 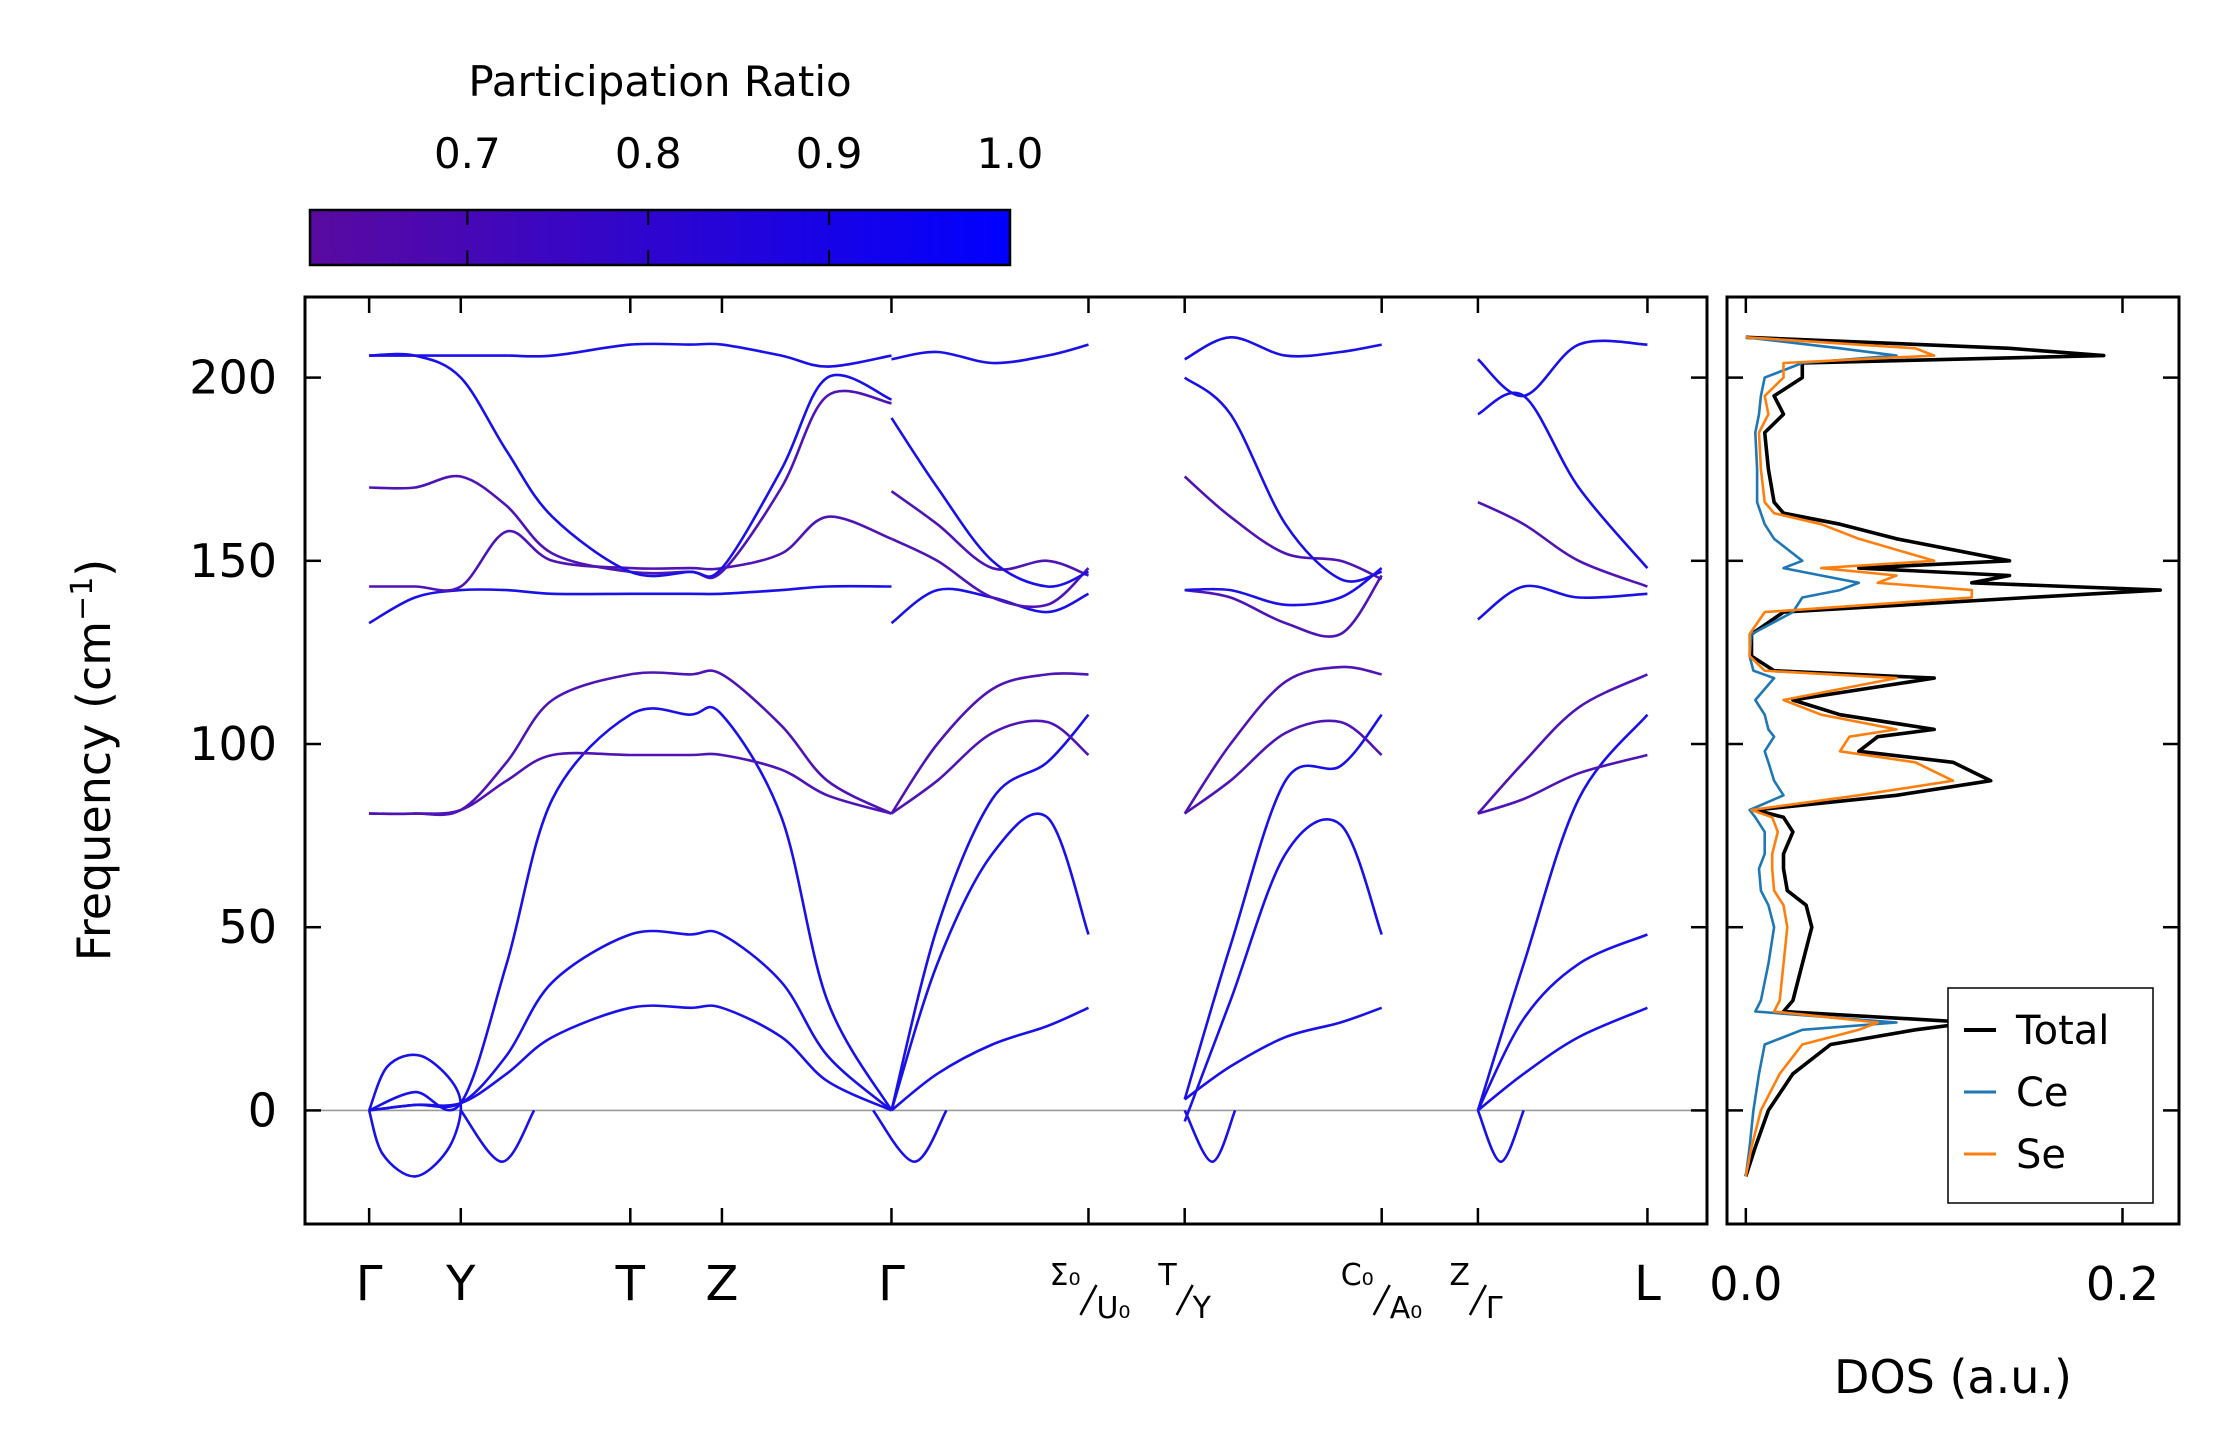 What do you see at coordinates (1459, 1275) in the screenshot?
I see `q-split-label-top: Z` at bounding box center [1459, 1275].